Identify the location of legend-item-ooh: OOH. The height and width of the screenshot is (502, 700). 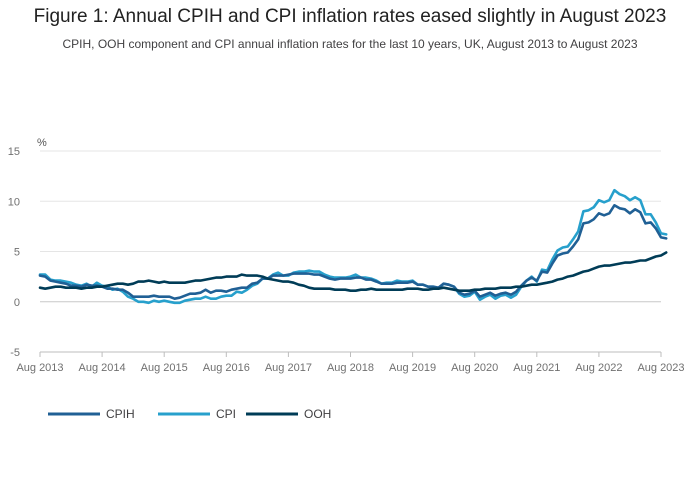
(288, 414).